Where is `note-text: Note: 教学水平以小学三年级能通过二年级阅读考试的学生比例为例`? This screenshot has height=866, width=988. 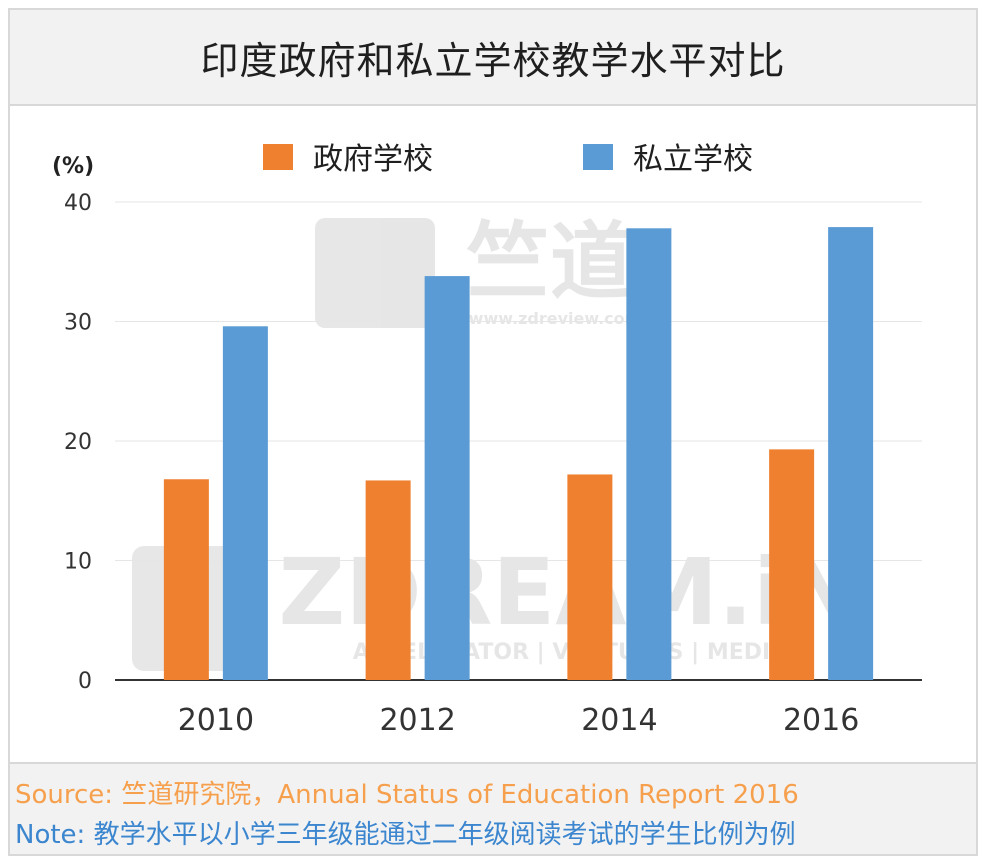 note-text: Note: 教学水平以小学三年级能通过二年级阅读考试的学生比例为例 is located at coordinates (405, 835).